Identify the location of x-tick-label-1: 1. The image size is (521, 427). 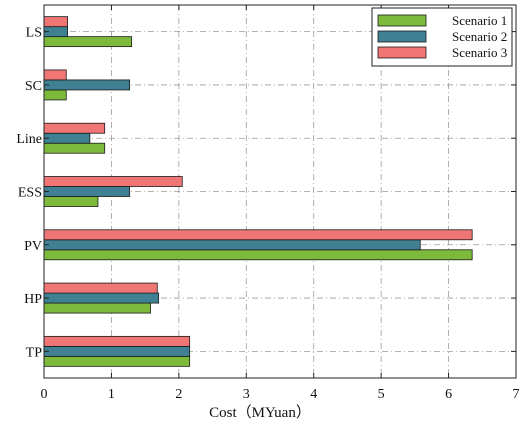
(111, 394).